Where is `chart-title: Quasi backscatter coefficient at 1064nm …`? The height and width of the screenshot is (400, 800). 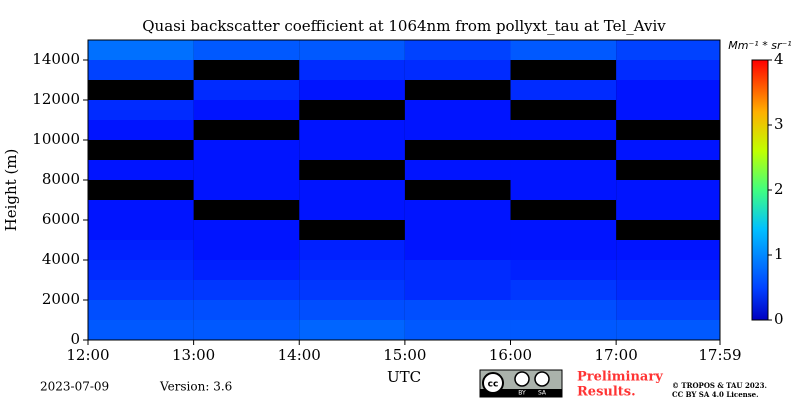 chart-title: Quasi backscatter coefficient at 1064nm … is located at coordinates (404, 26).